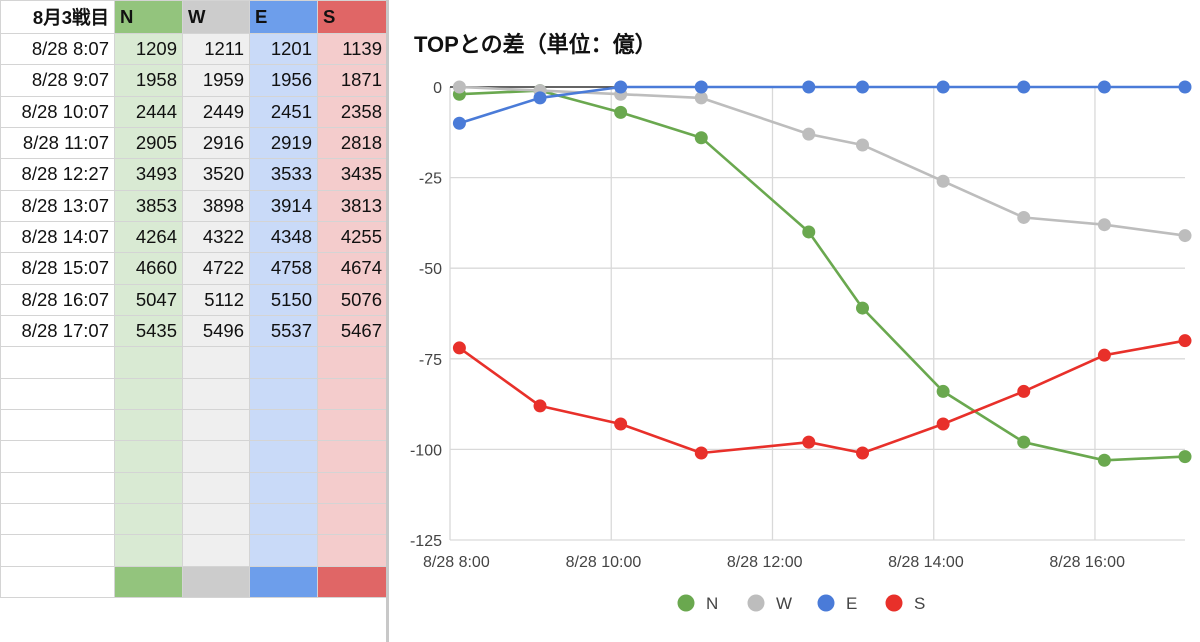  I want to click on frozen-column-divider, so click(387, 321).